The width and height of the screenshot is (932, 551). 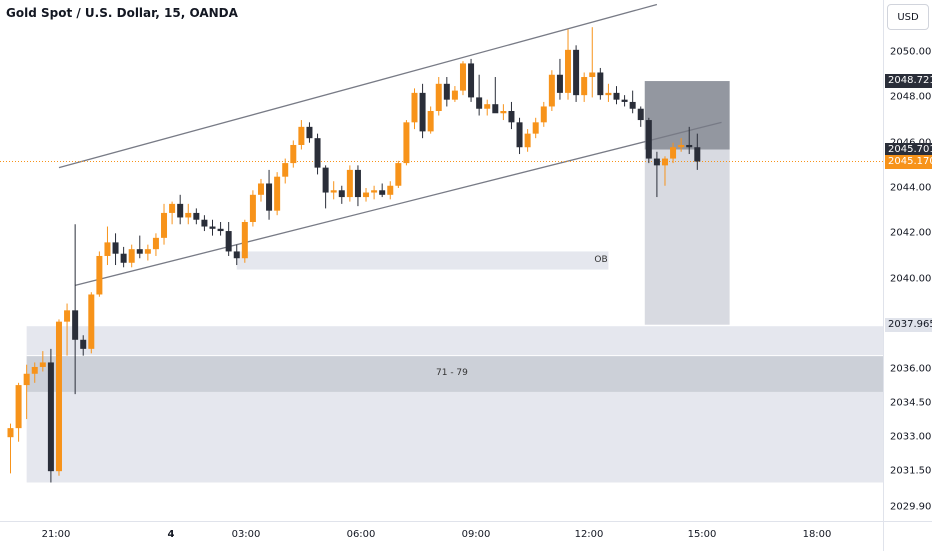 What do you see at coordinates (601, 259) in the screenshot?
I see `order-block-label: OB` at bounding box center [601, 259].